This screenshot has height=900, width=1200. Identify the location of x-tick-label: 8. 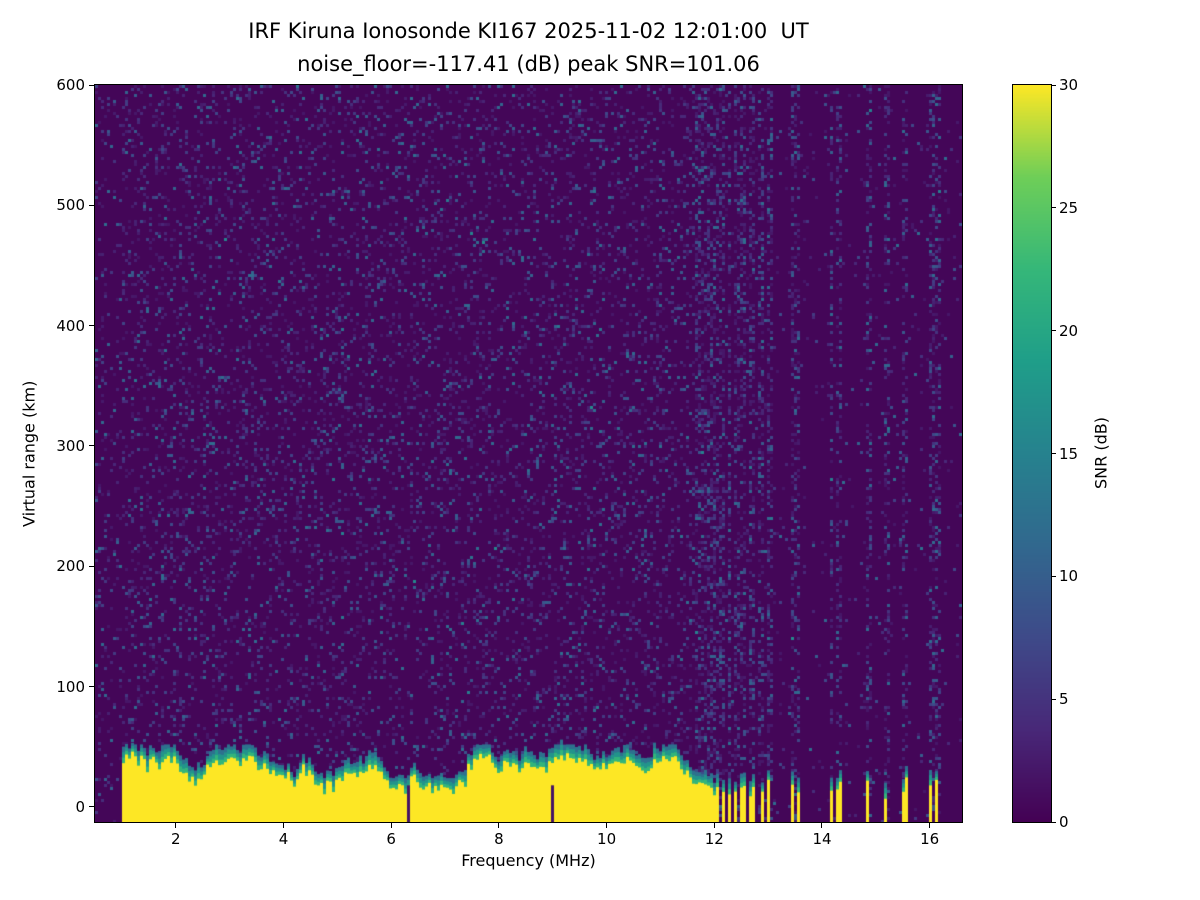
(499, 839).